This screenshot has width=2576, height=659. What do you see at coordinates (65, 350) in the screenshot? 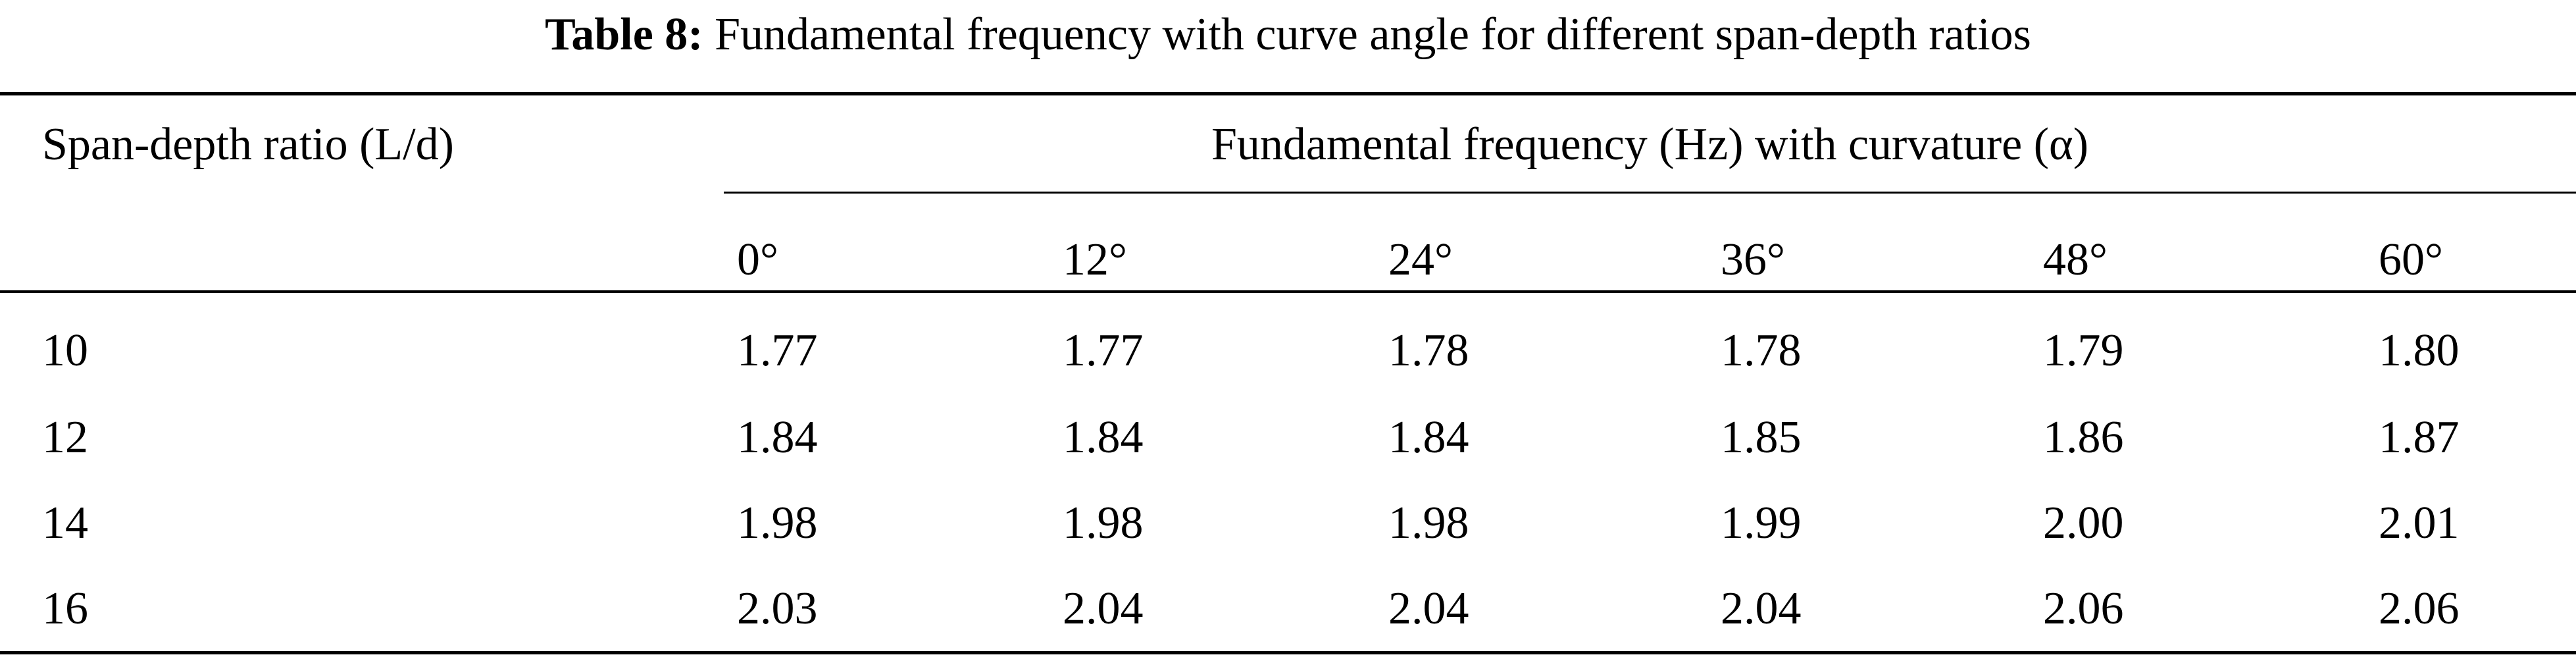
I see `span-depth-ratio-cell: 10` at bounding box center [65, 350].